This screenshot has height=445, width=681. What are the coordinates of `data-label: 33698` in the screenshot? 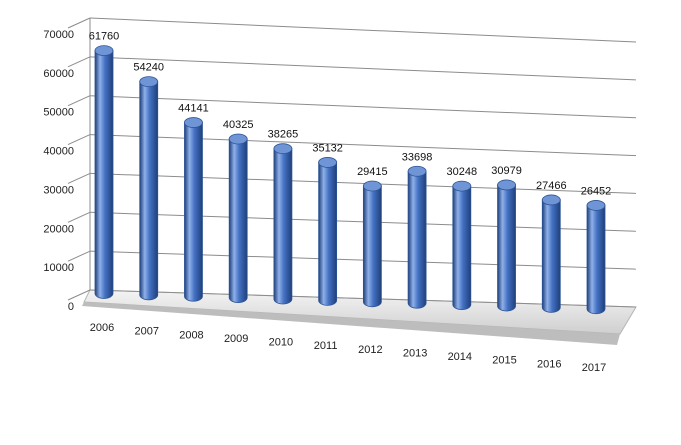 It's located at (417, 157).